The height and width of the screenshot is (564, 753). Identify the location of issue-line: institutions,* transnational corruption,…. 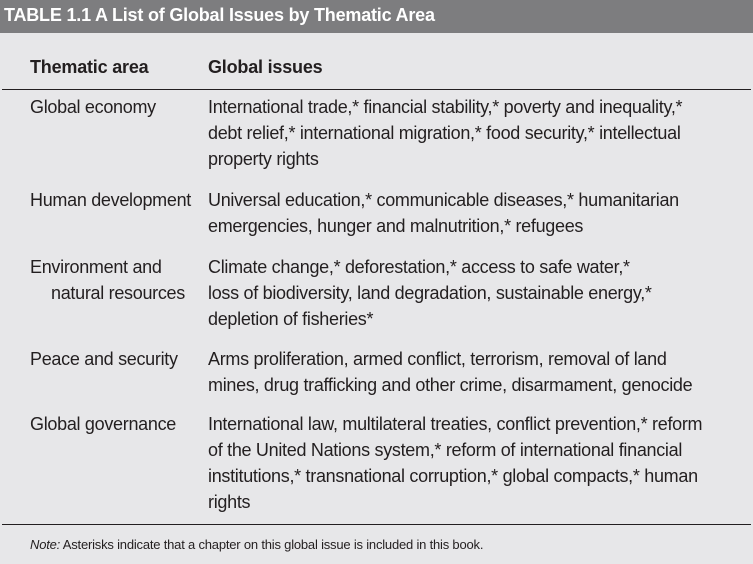
(453, 476).